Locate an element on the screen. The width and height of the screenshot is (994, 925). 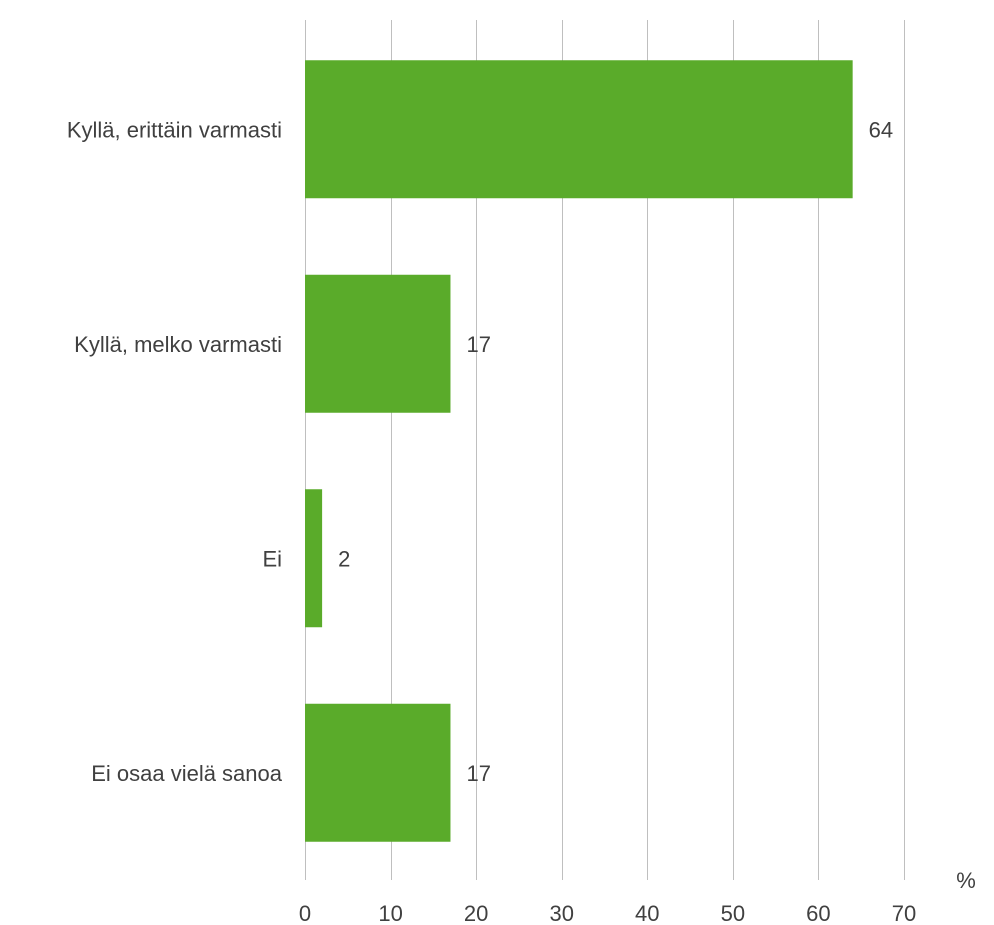
data-label-3: 17 is located at coordinates (478, 773).